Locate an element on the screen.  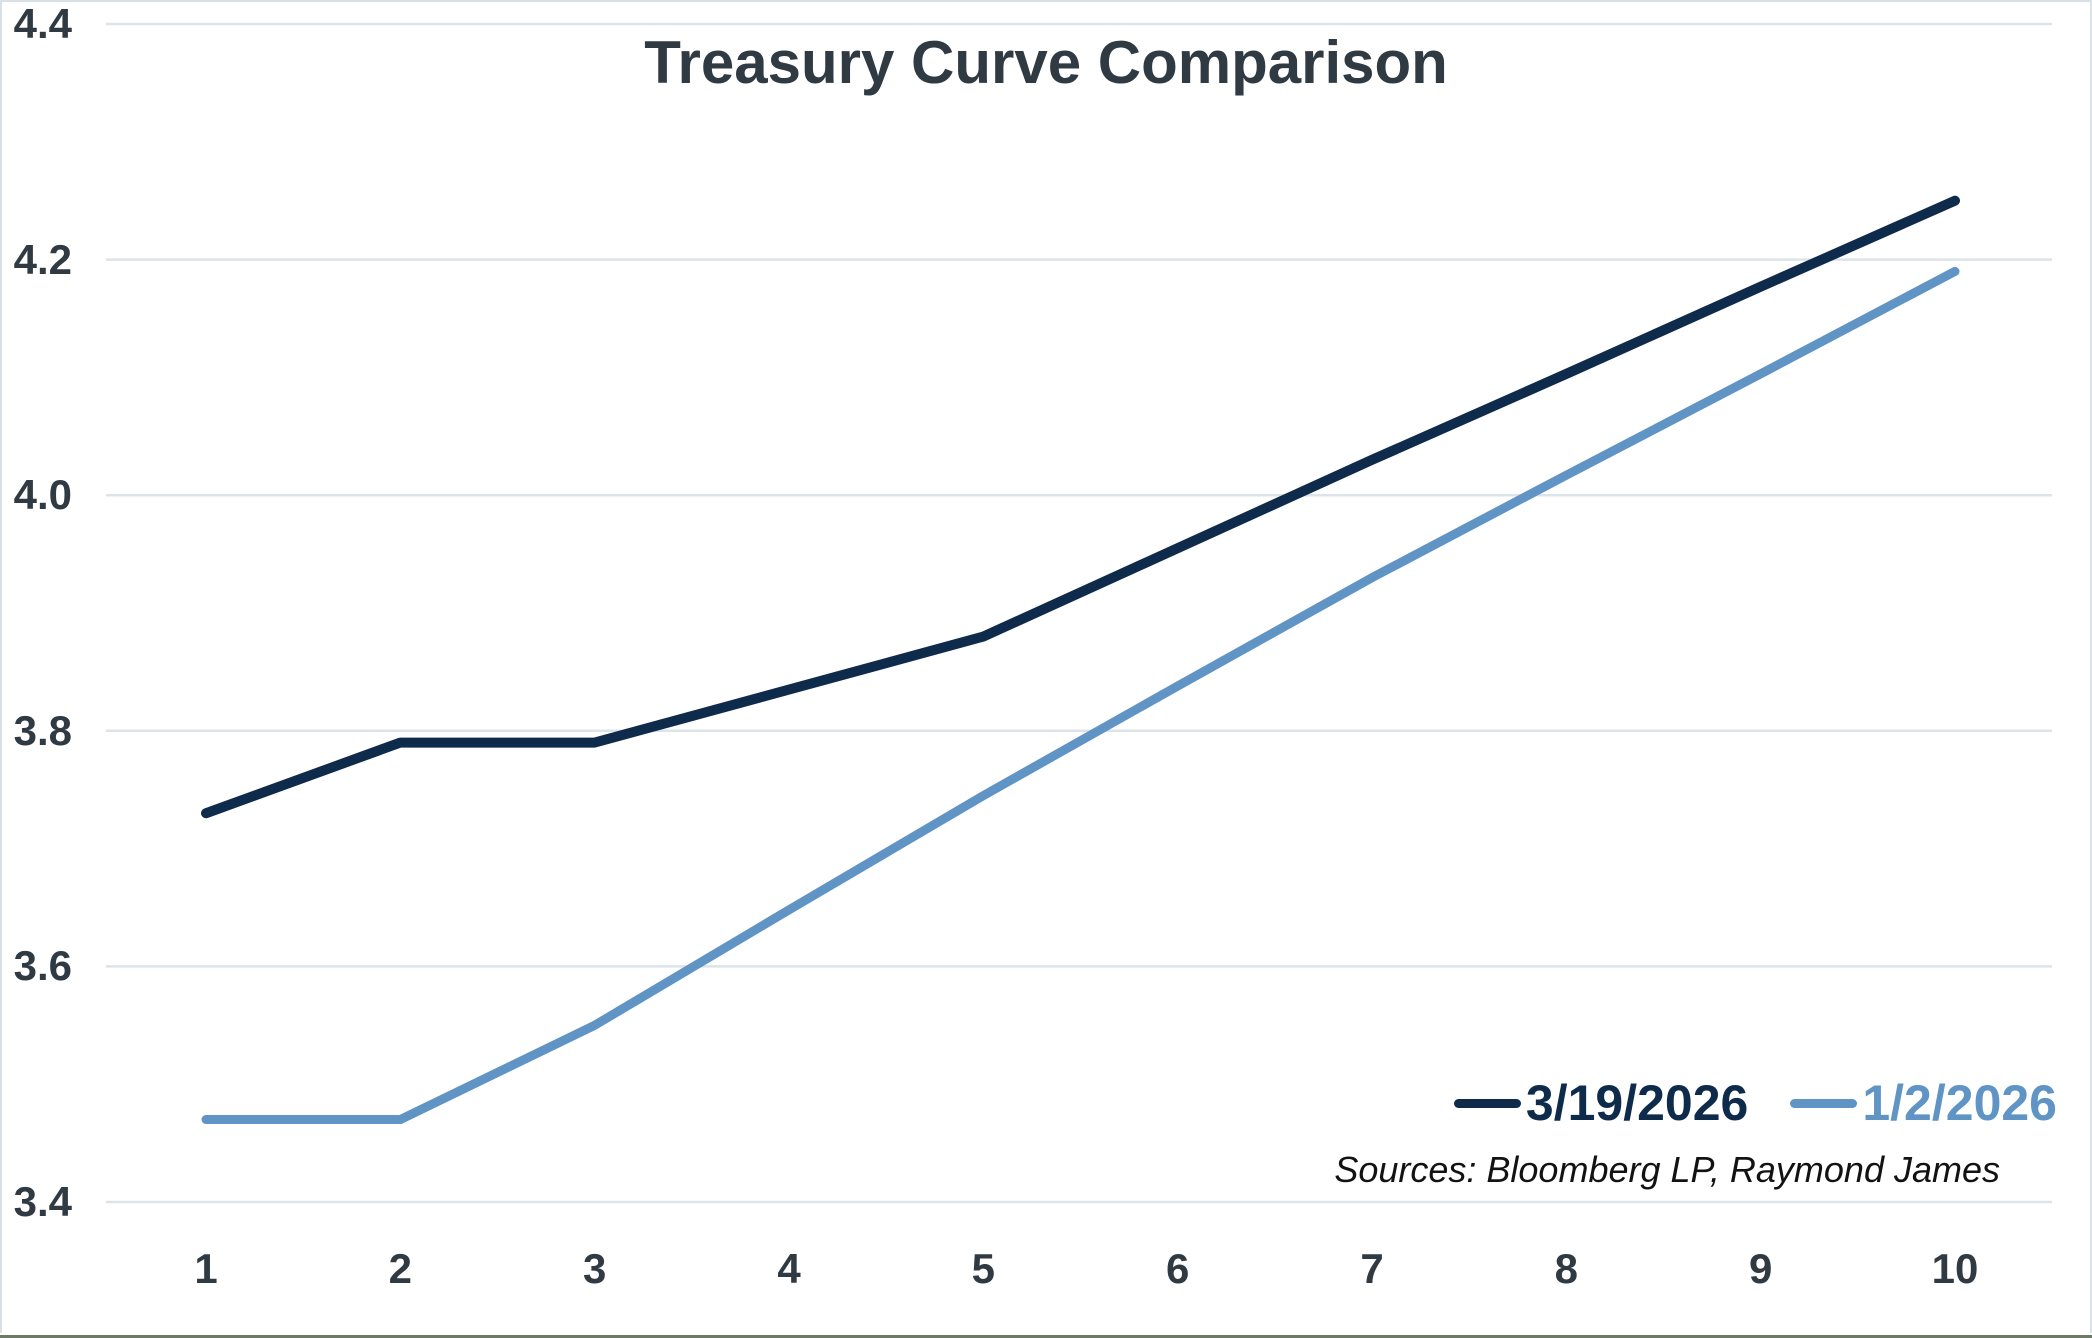
y-tick-label-3.4: 3.4 is located at coordinates (42, 1201).